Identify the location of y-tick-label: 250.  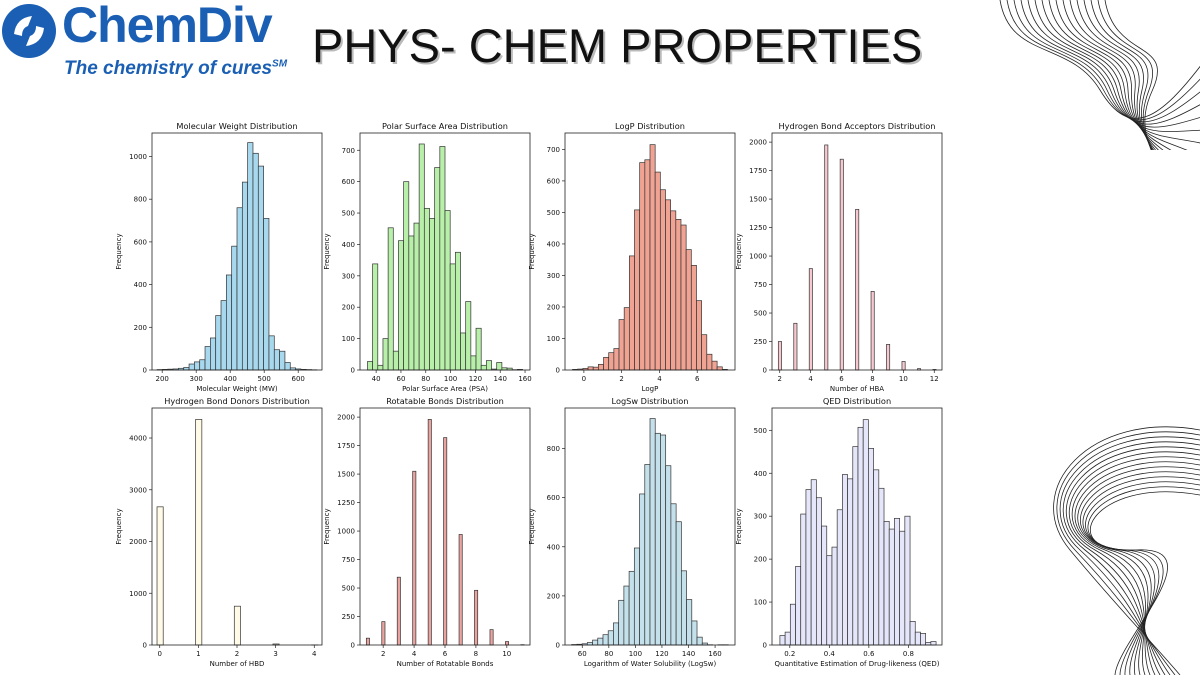
(760, 342).